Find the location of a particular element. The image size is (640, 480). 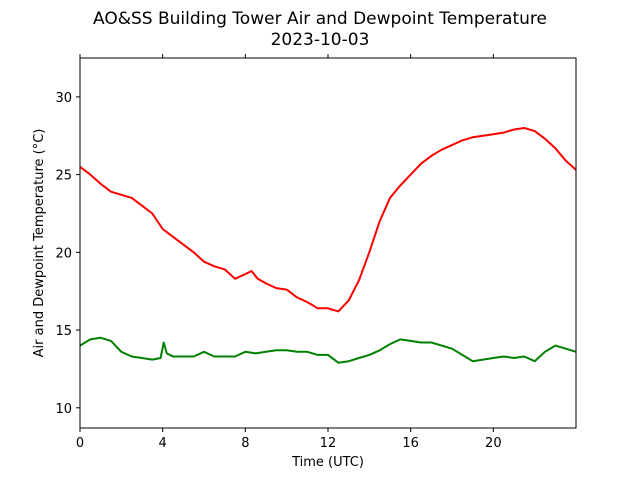

y-tick-label: 25 is located at coordinates (63, 176).